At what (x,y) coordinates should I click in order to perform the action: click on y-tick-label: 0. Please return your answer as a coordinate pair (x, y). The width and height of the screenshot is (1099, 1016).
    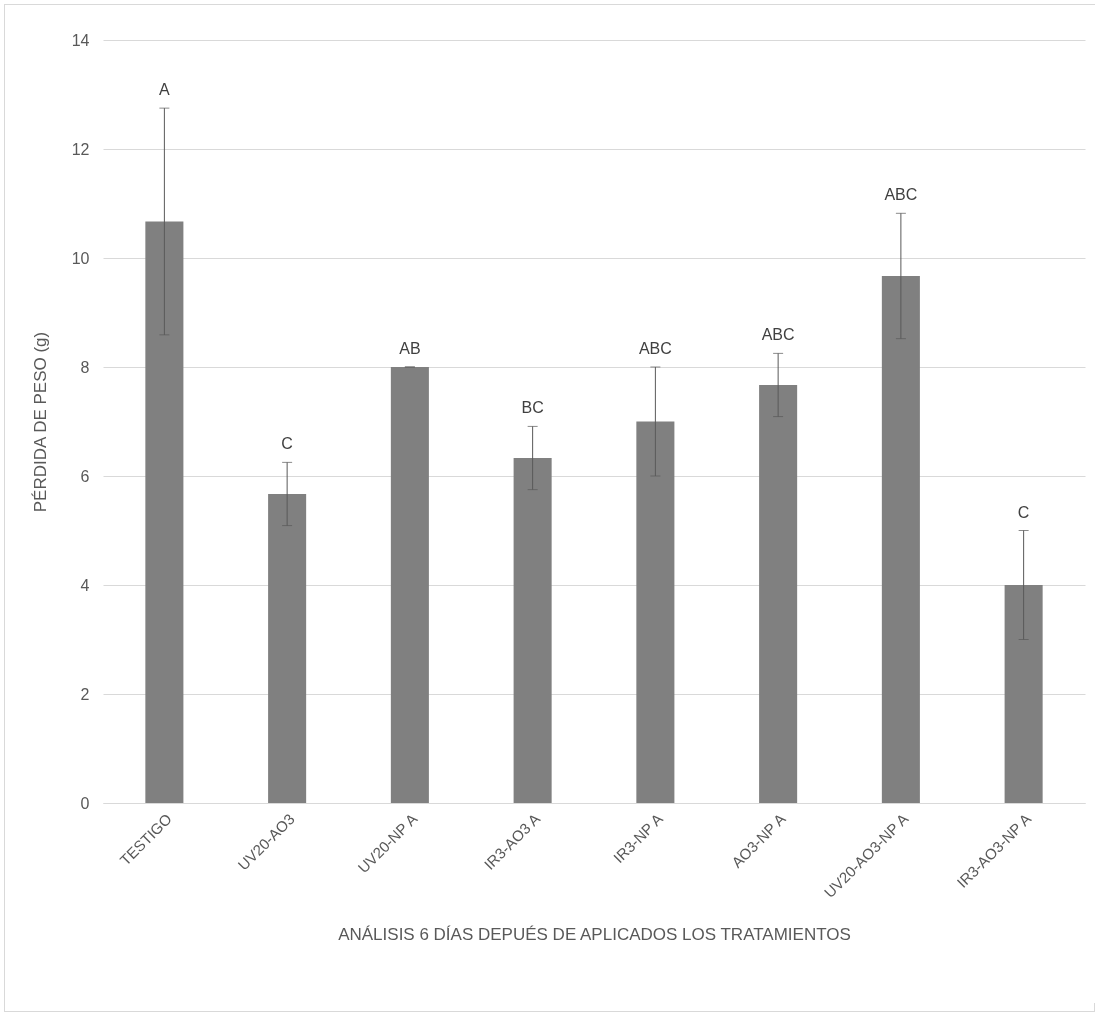
    Looking at the image, I should click on (85, 803).